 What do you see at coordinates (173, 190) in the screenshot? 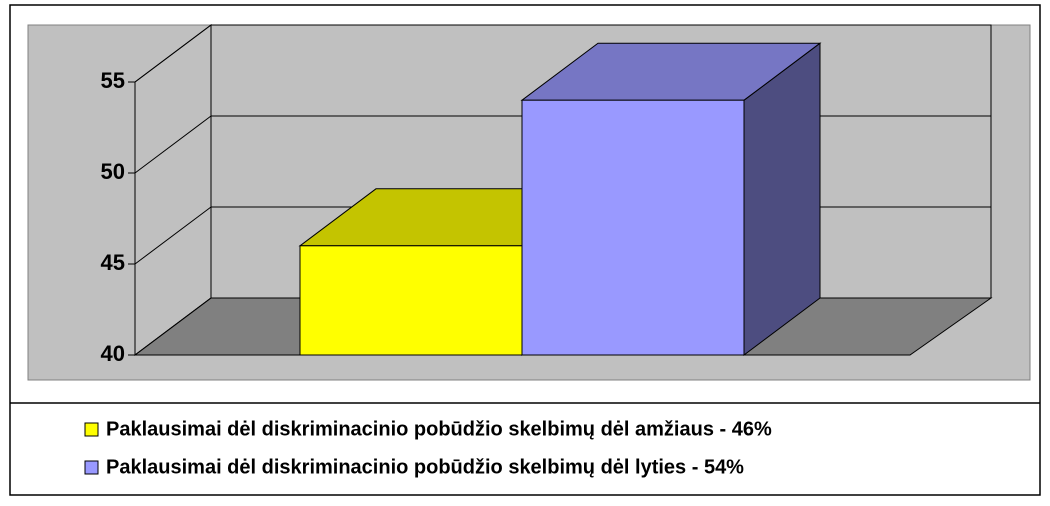
I see `side-wall` at bounding box center [173, 190].